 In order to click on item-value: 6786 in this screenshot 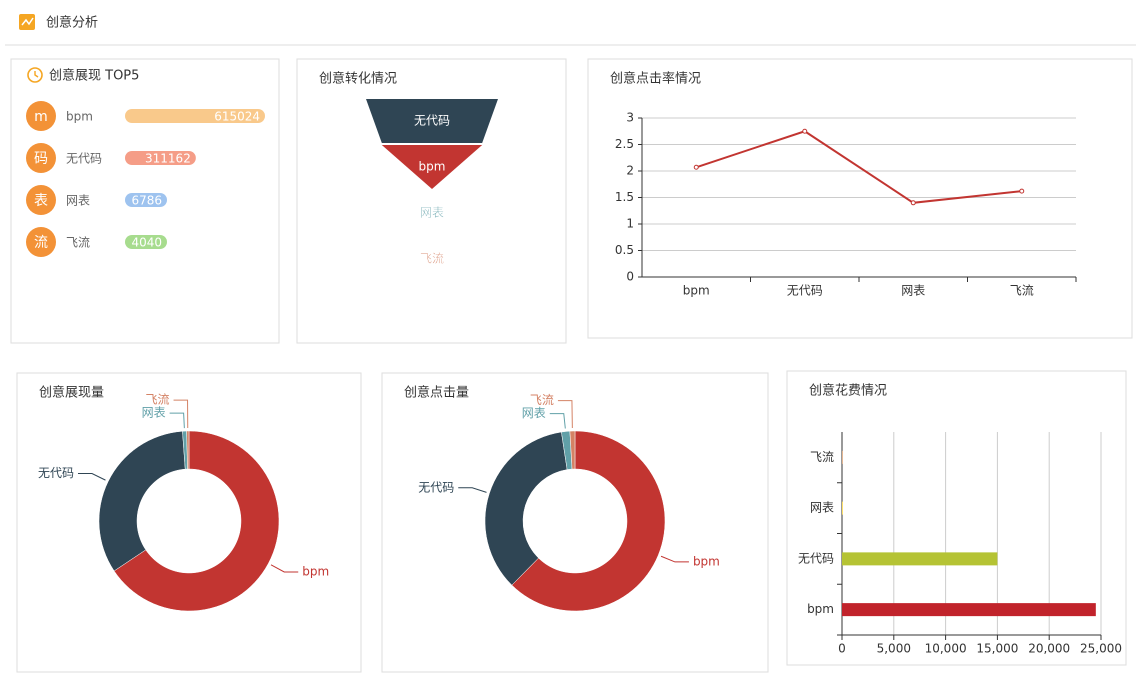, I will do `click(146, 201)`.